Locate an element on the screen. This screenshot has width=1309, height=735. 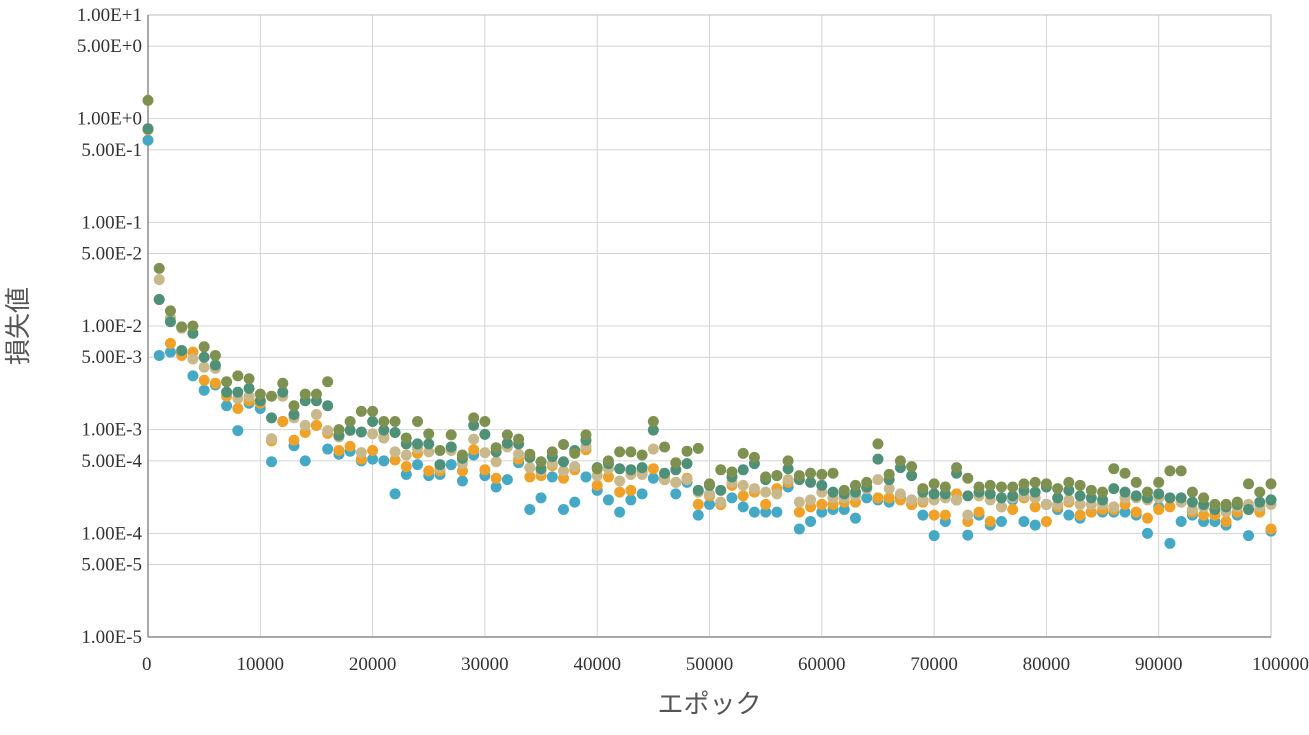
y-tick-label: 1.00E-4 is located at coordinates (111, 533).